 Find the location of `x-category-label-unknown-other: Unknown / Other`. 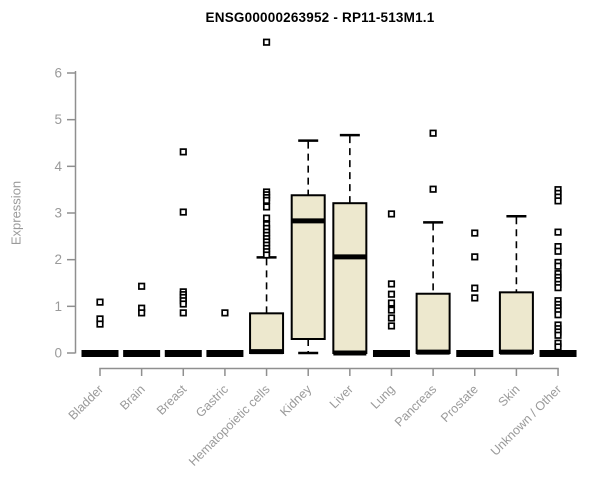

x-category-label-unknown-other: Unknown / Other is located at coordinates (526, 420).